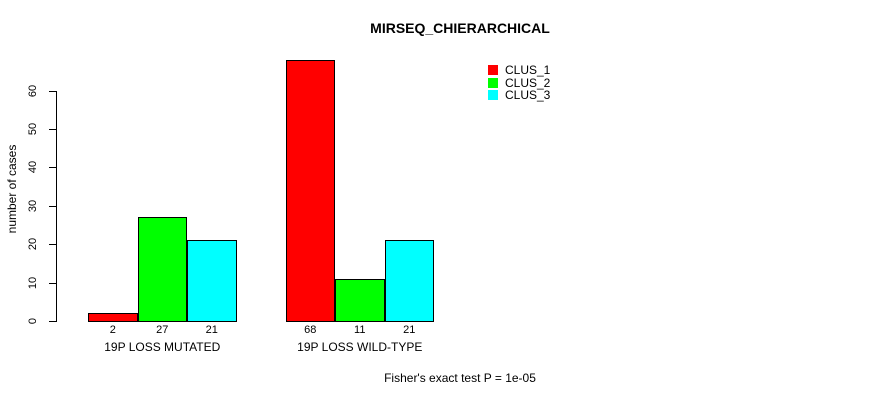  I want to click on legend-label: CLUS_2, so click(528, 82).